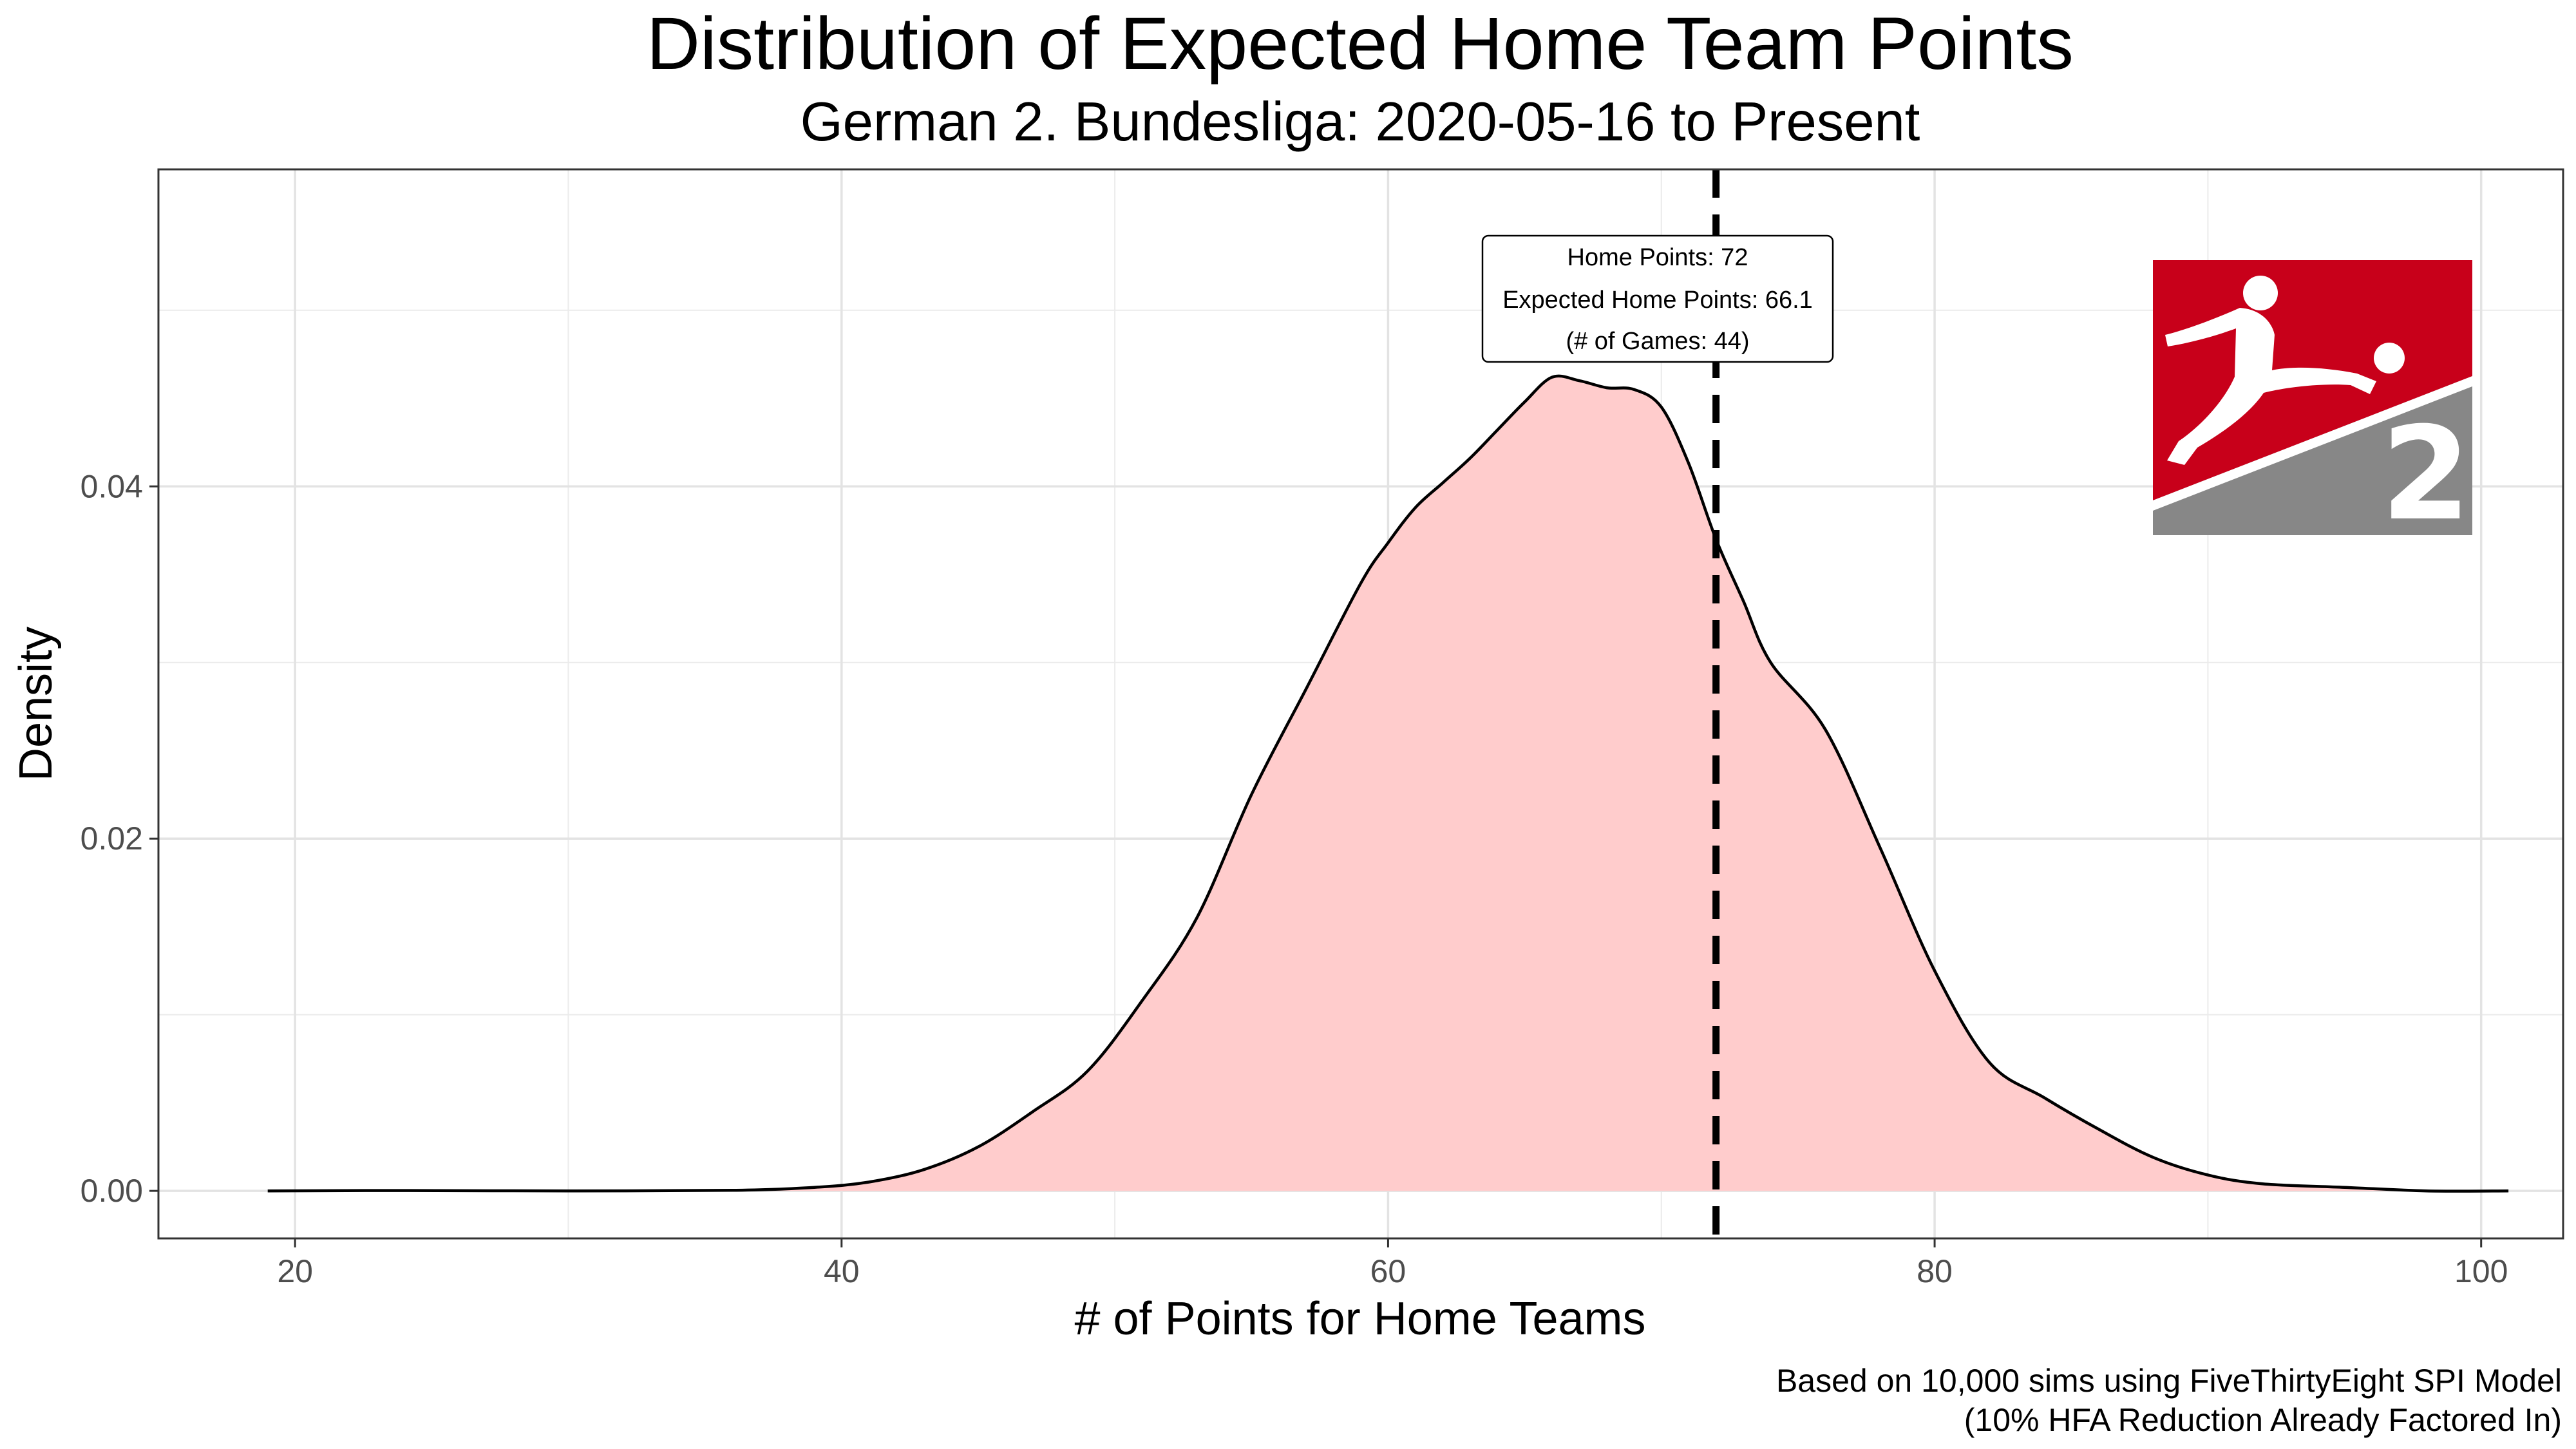  I want to click on x-axis: 20 40 60 80 100, so click(1393, 1263).